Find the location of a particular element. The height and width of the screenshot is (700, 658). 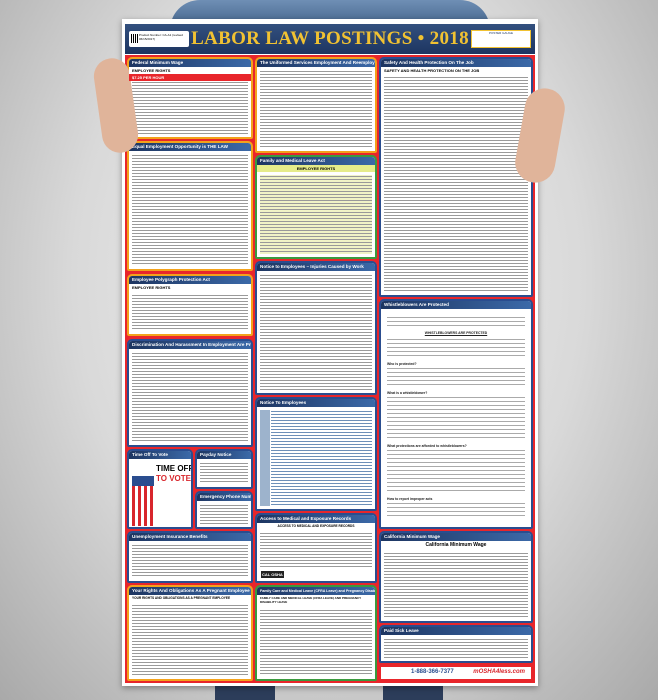

section-header: Access to Medical and Exposure Records is located at coordinates (316, 519).